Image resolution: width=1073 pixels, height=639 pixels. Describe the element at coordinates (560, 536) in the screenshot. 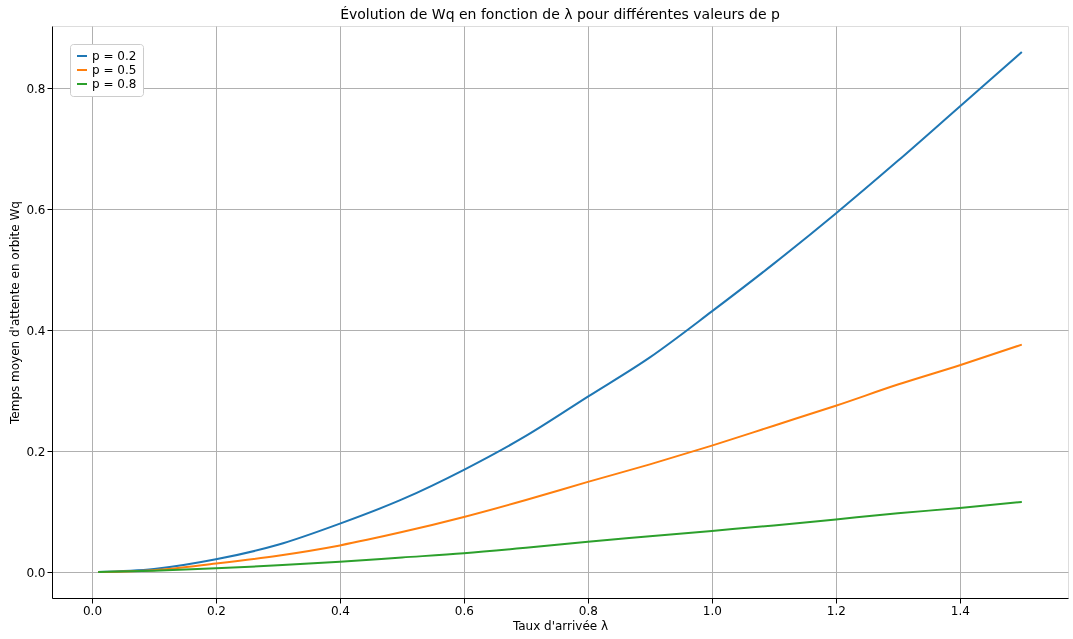

I see `line-series` at that location.